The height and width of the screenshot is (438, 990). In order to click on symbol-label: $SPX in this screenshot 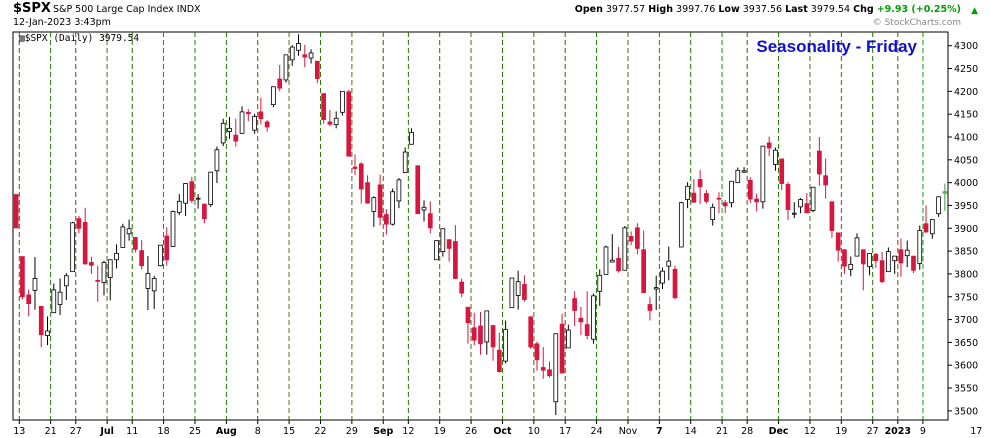, I will do `click(32, 8)`.